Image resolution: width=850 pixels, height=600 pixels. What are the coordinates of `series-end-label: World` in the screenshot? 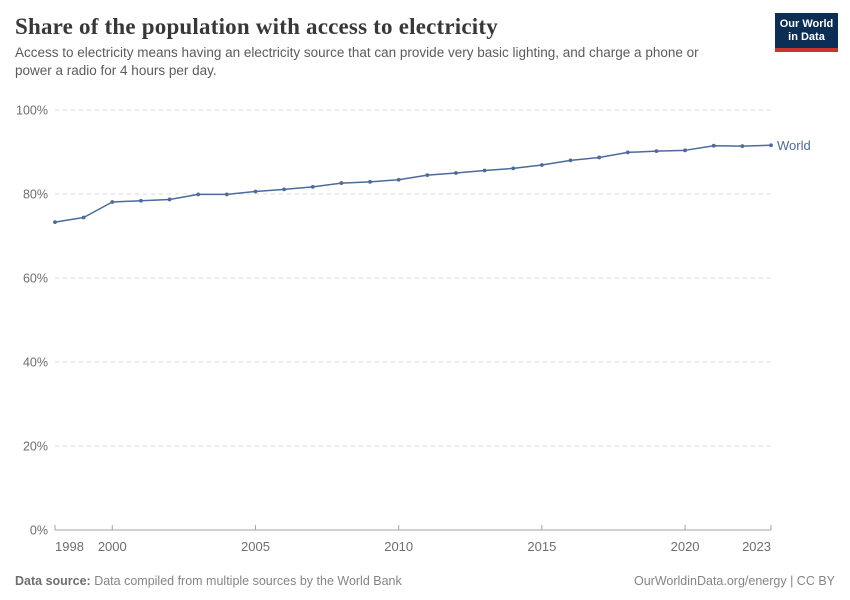 It's located at (794, 145).